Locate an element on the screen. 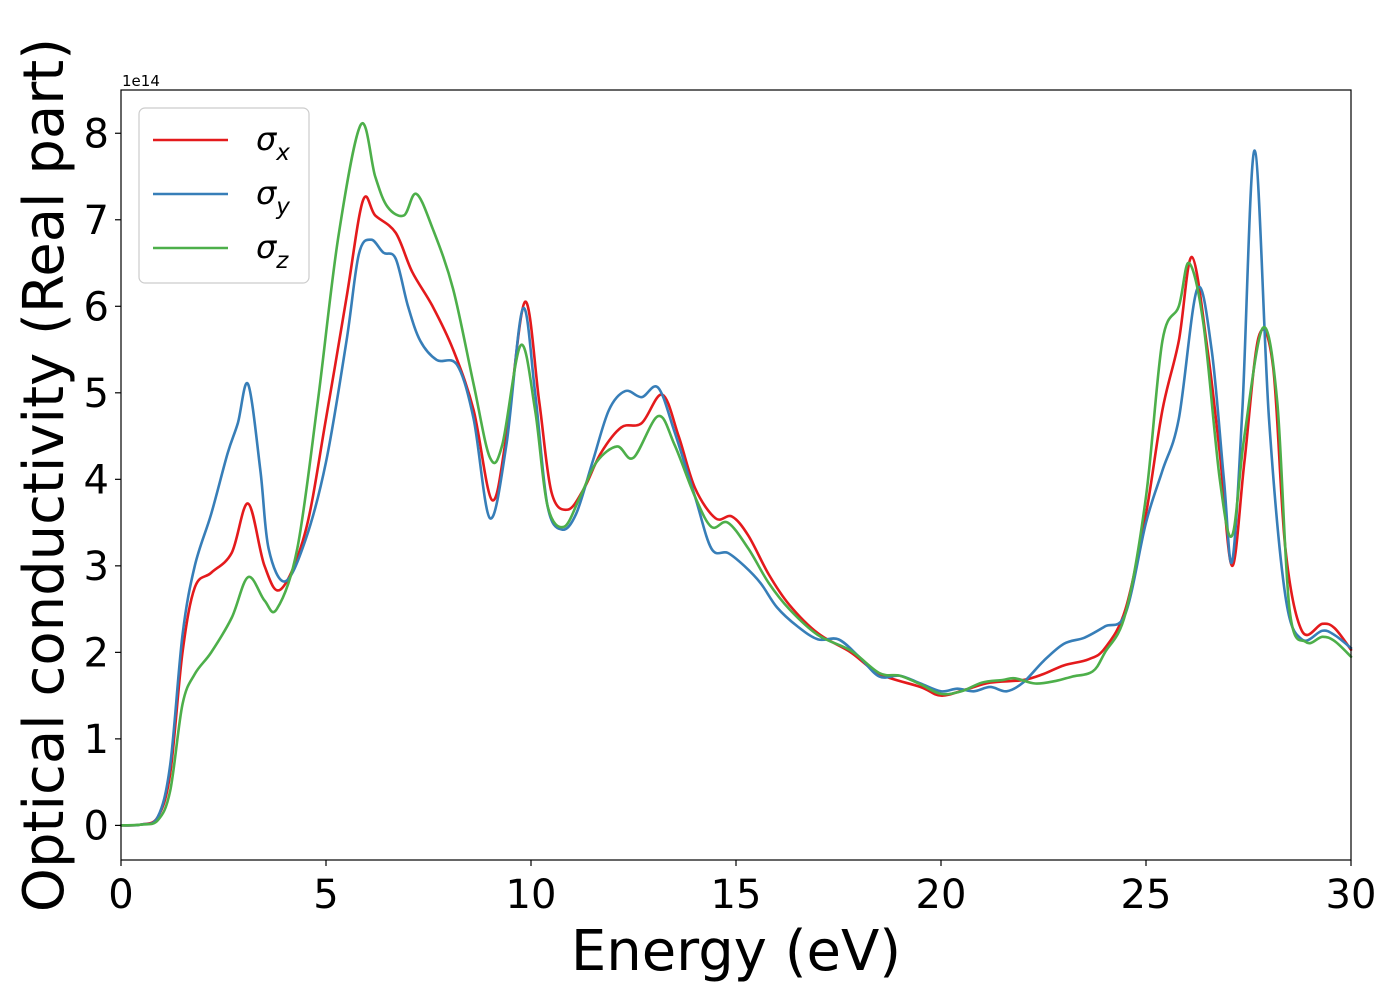 This screenshot has width=1400, height=1005. y-offset-label: 1e14 is located at coordinates (141, 81).